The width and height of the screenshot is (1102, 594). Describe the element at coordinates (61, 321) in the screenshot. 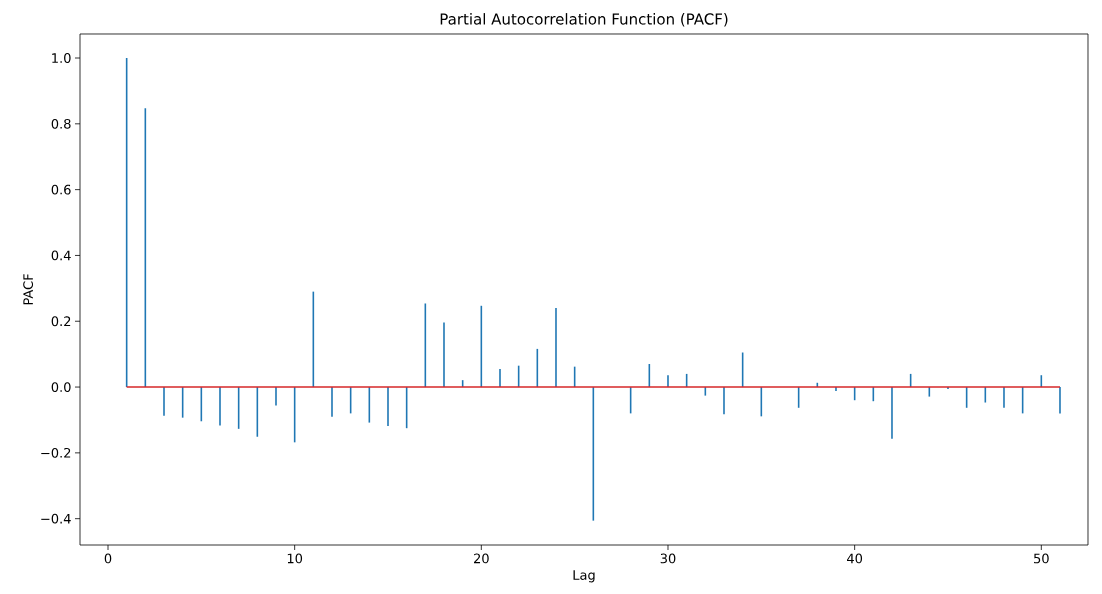

I see `y-tick-label: 0.2` at that location.